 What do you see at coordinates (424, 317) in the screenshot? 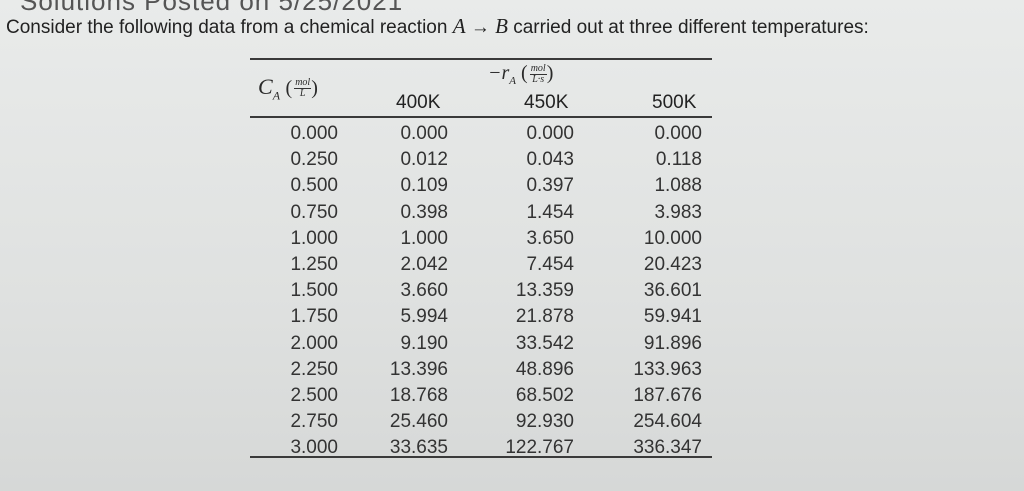
I see `cell-400k: 5.994` at bounding box center [424, 317].